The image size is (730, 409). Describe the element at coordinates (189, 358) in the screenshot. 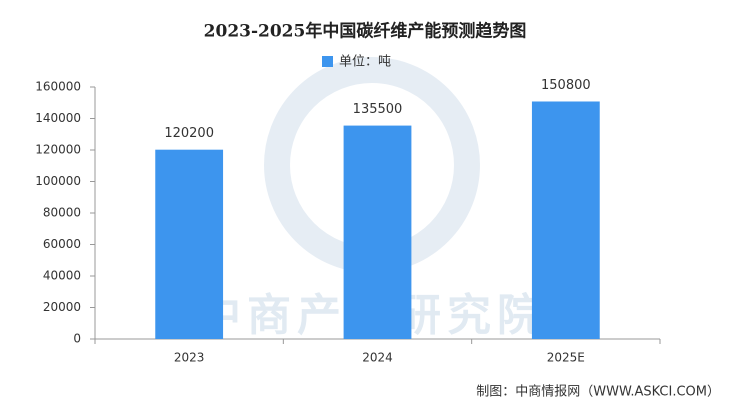

I see `x-tick-label: 2023` at that location.